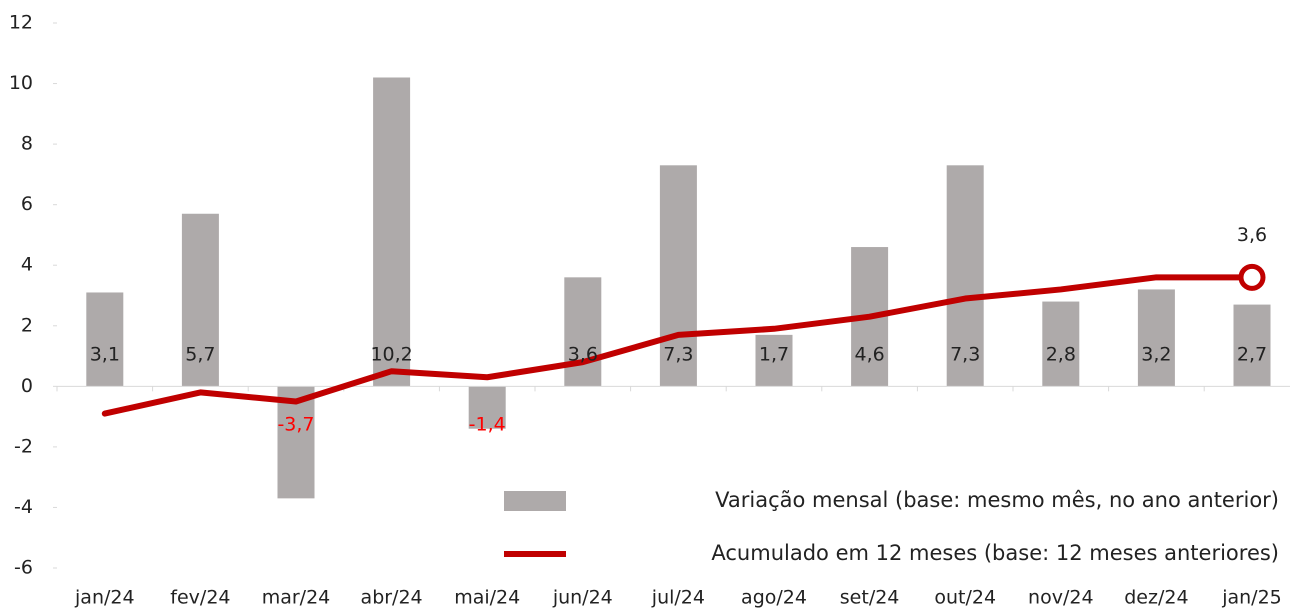 This screenshot has height=612, width=1294. What do you see at coordinates (1156, 598) in the screenshot?
I see `x-tick-label: dez/24` at bounding box center [1156, 598].